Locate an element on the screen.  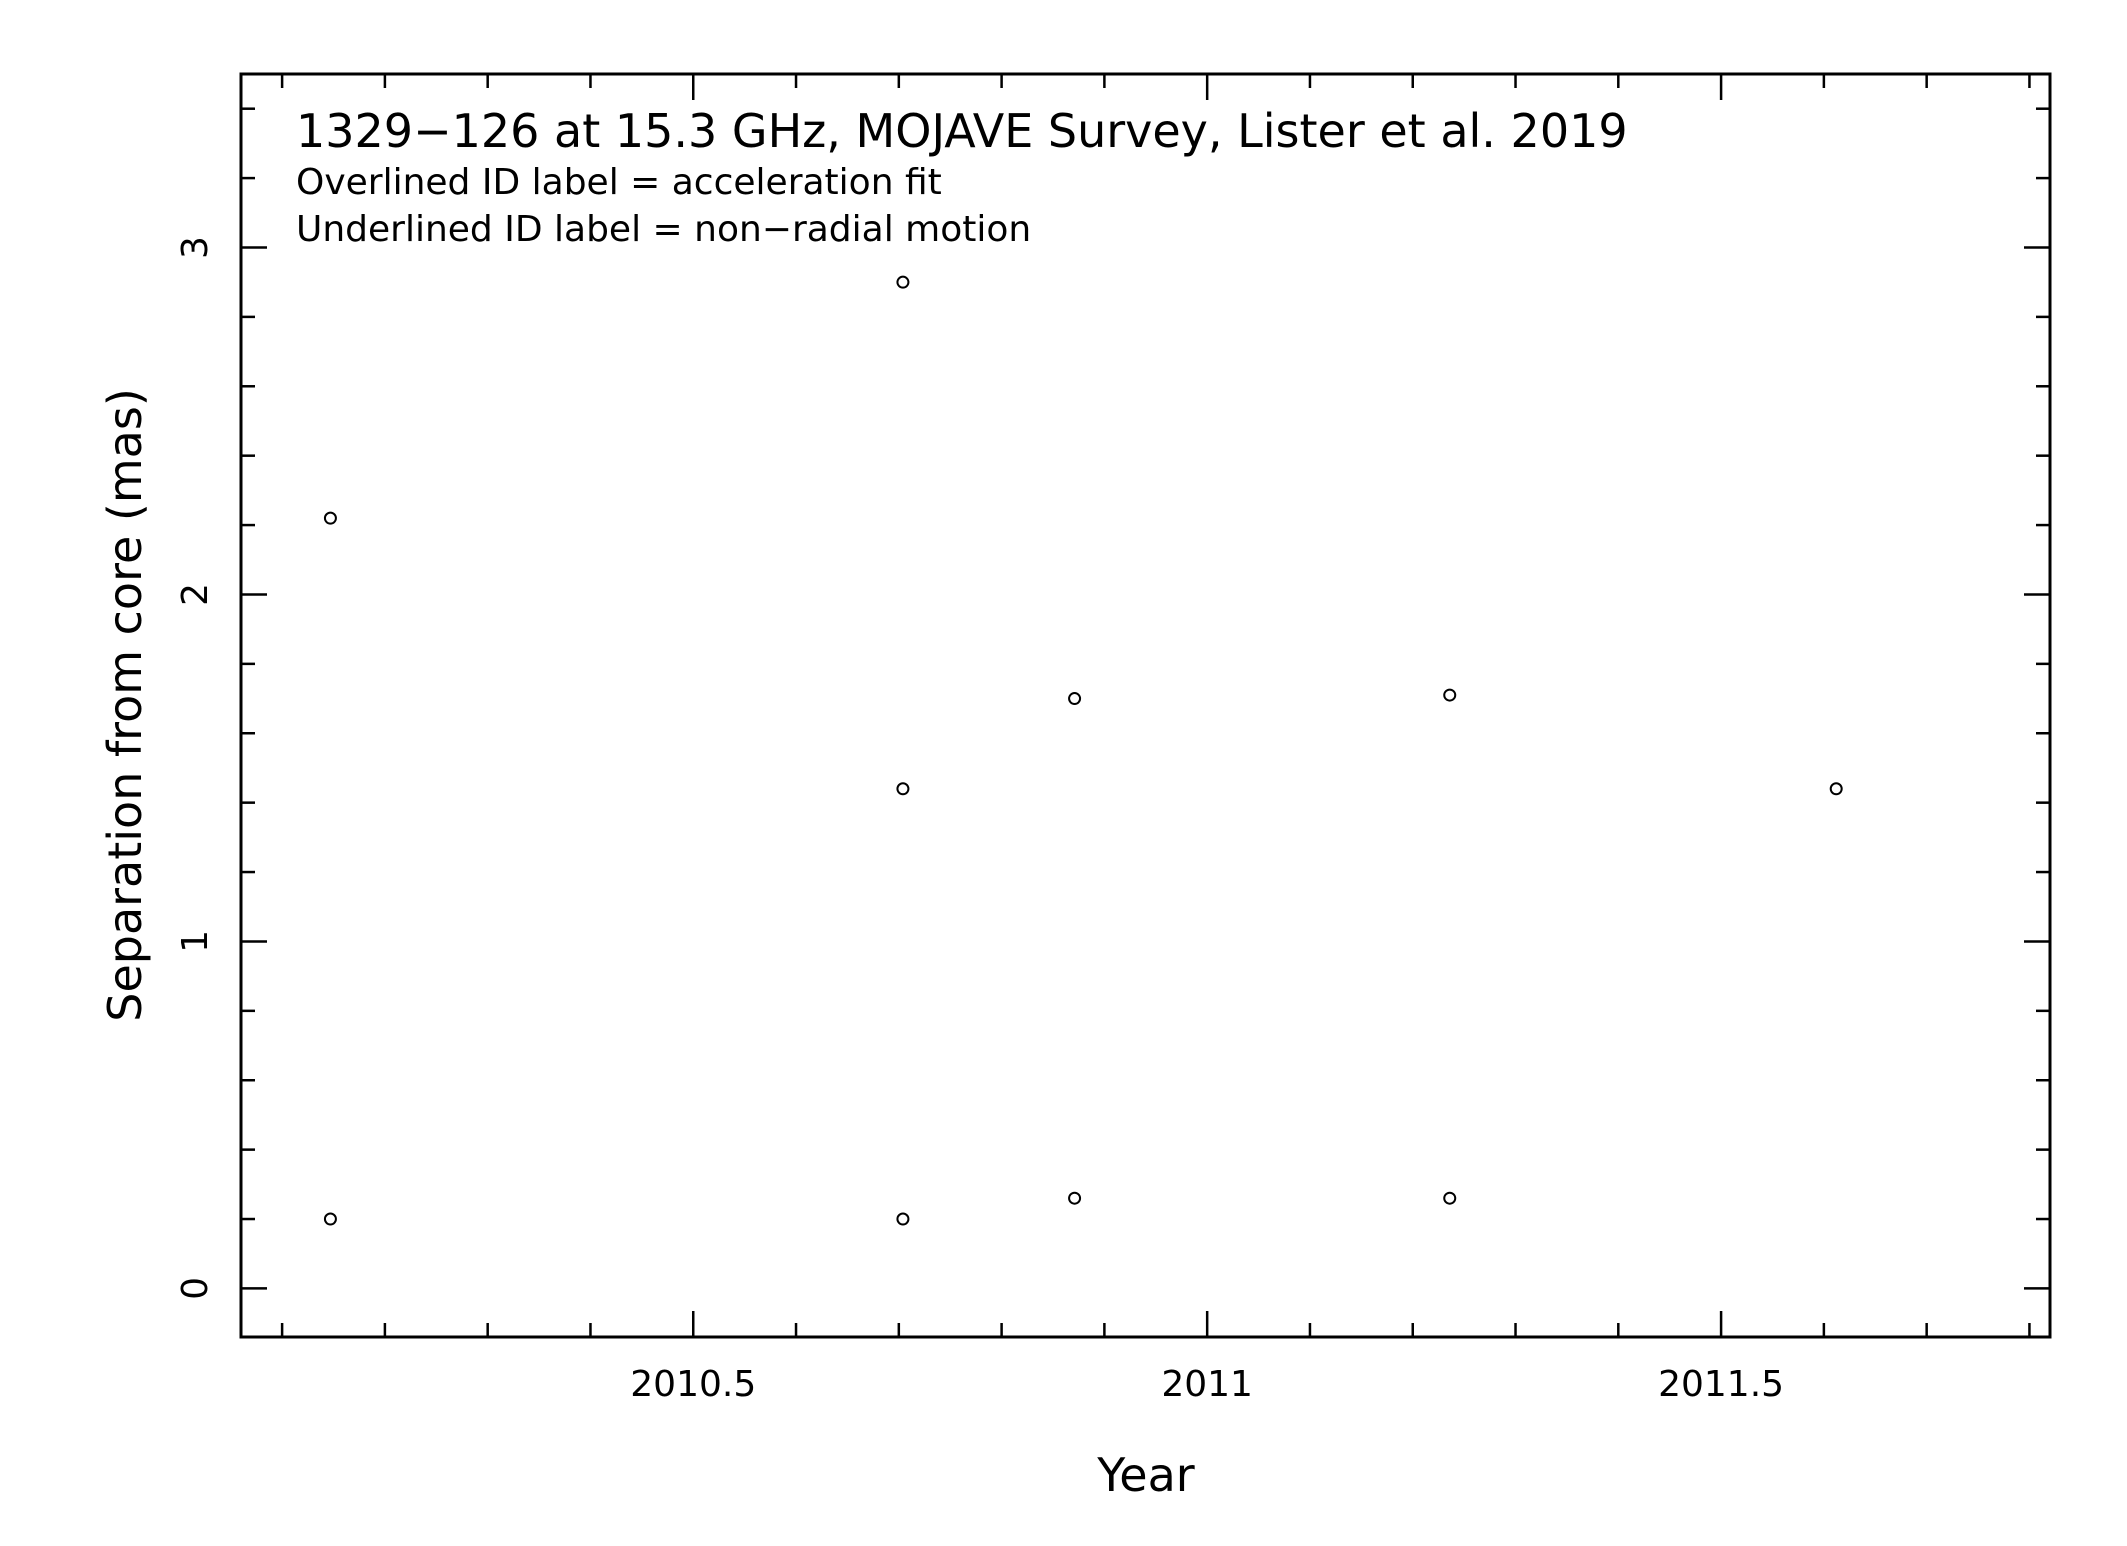
x-tick-label: 2011.5 is located at coordinates (1721, 1384).